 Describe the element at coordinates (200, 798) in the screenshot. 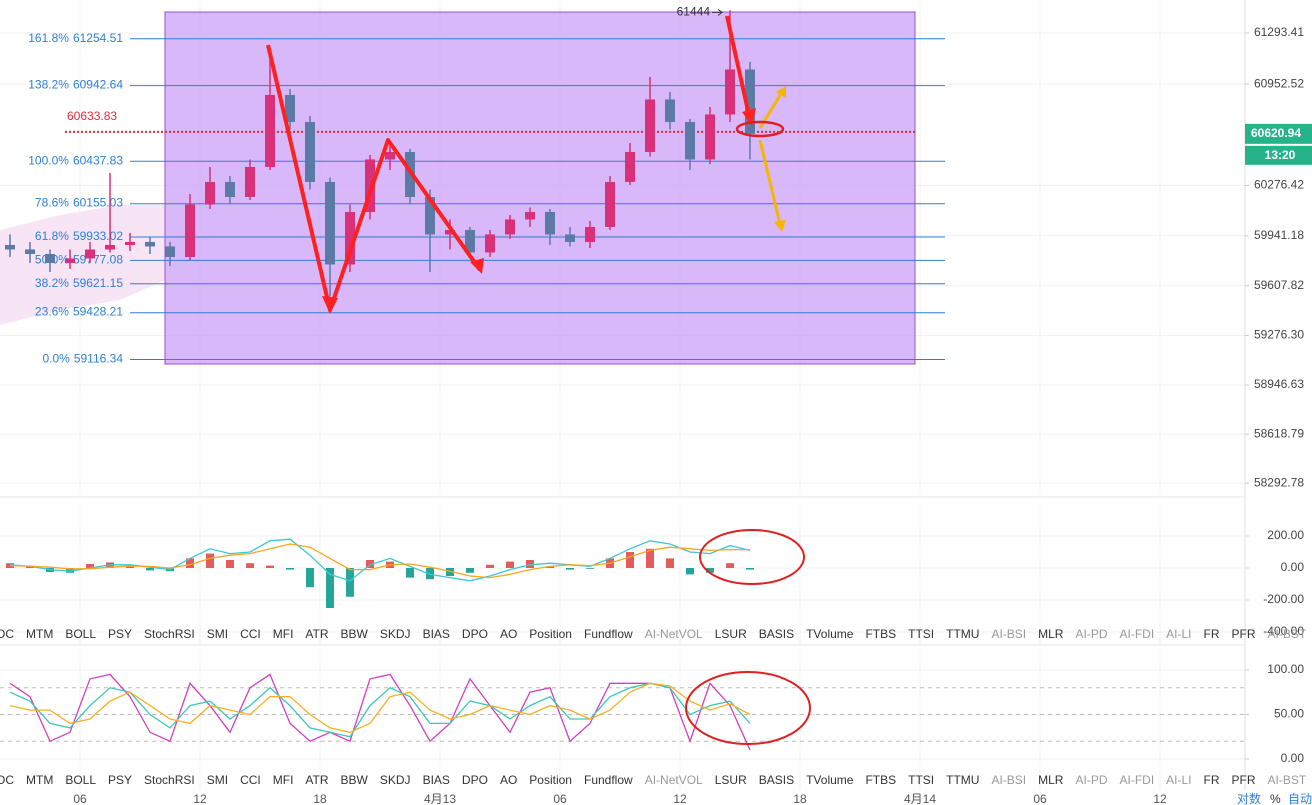

I see `x-tick-label: 12` at that location.